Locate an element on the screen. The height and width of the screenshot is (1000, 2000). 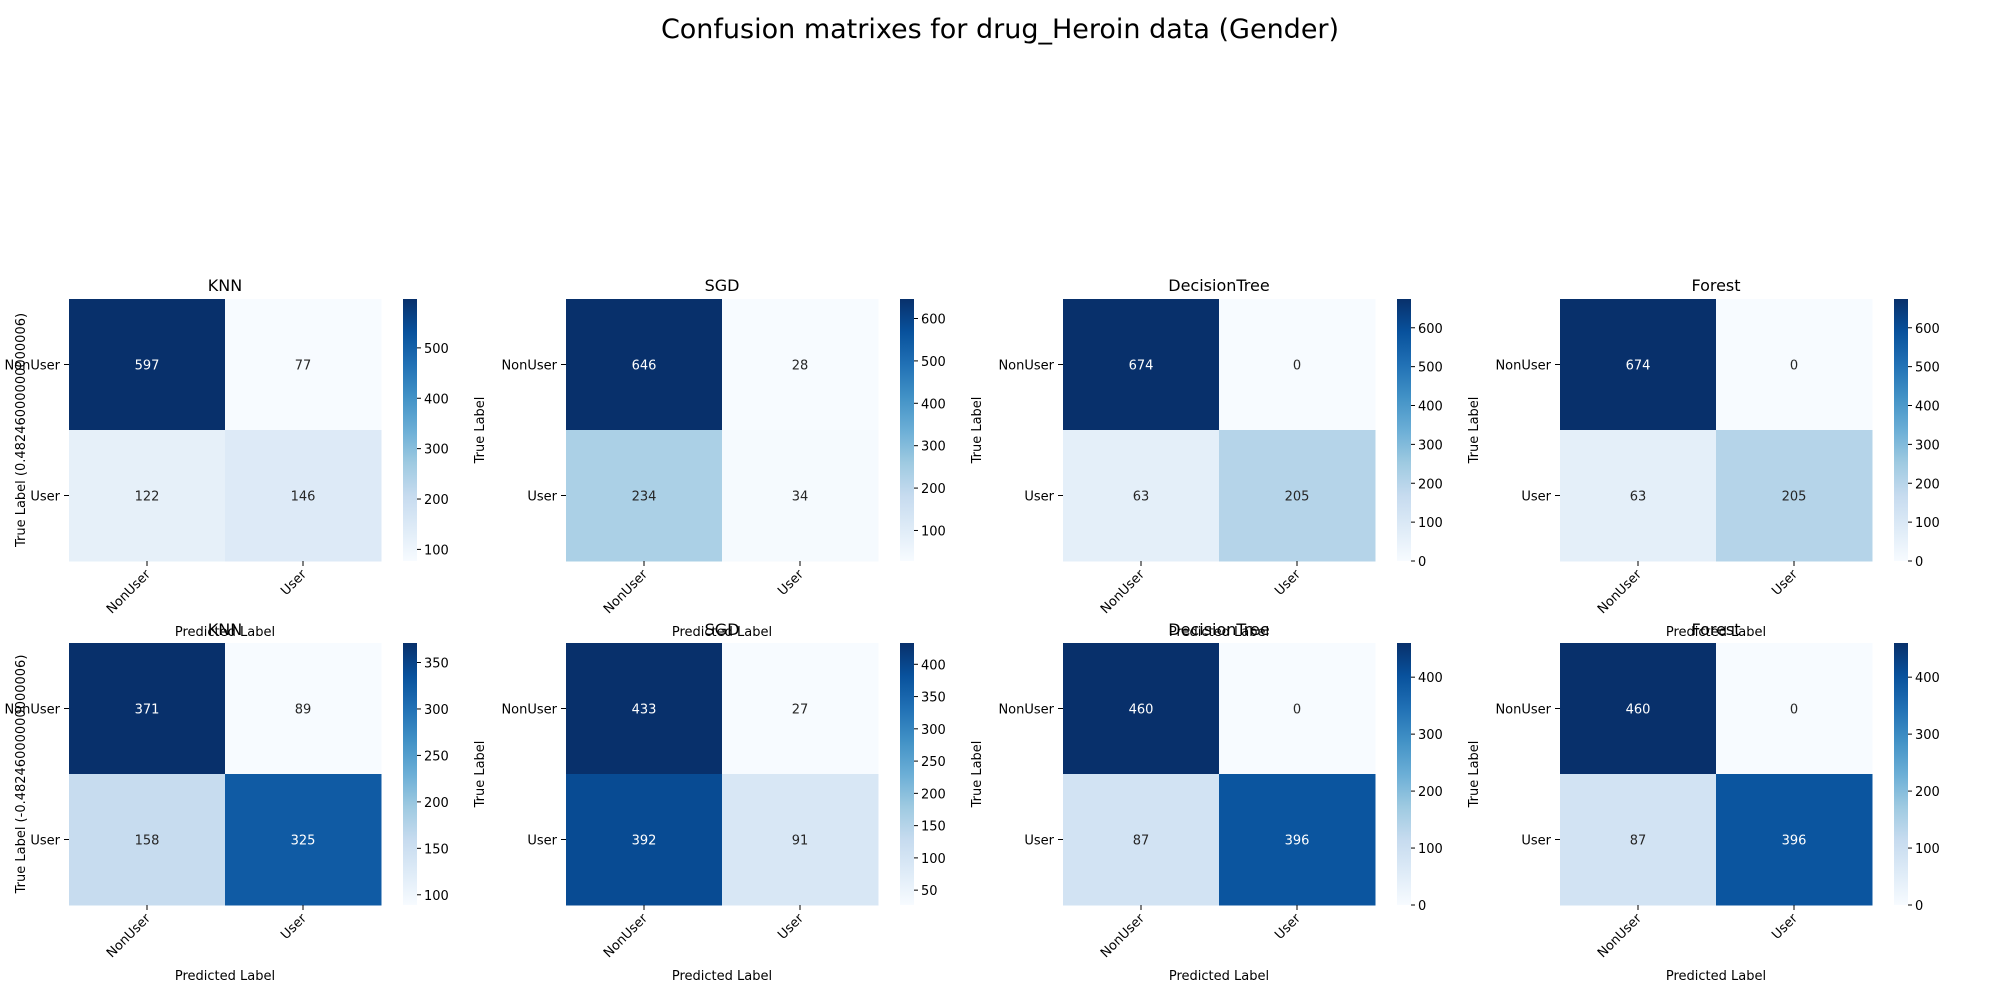
subplot-title: KNN is located at coordinates (225, 285).